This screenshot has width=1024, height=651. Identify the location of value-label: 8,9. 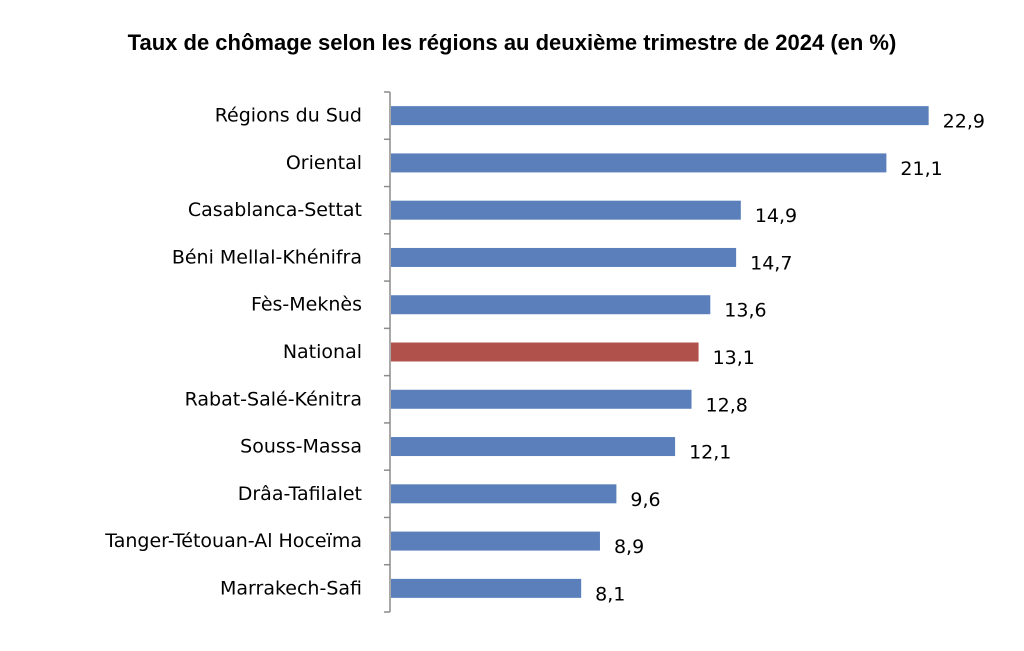
(629, 547).